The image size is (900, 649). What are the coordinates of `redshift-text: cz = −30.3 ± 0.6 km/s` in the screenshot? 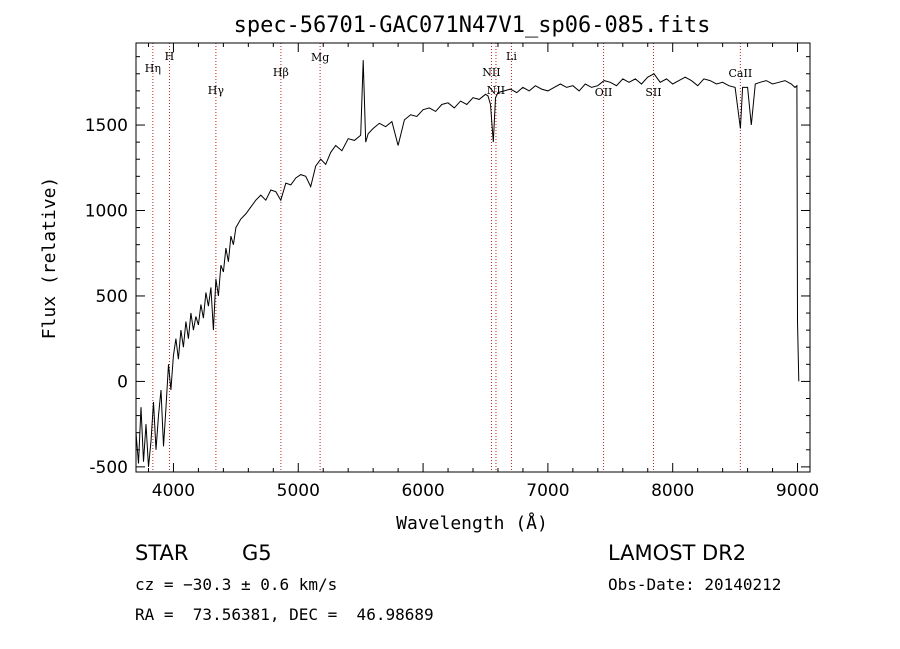 It's located at (236, 584).